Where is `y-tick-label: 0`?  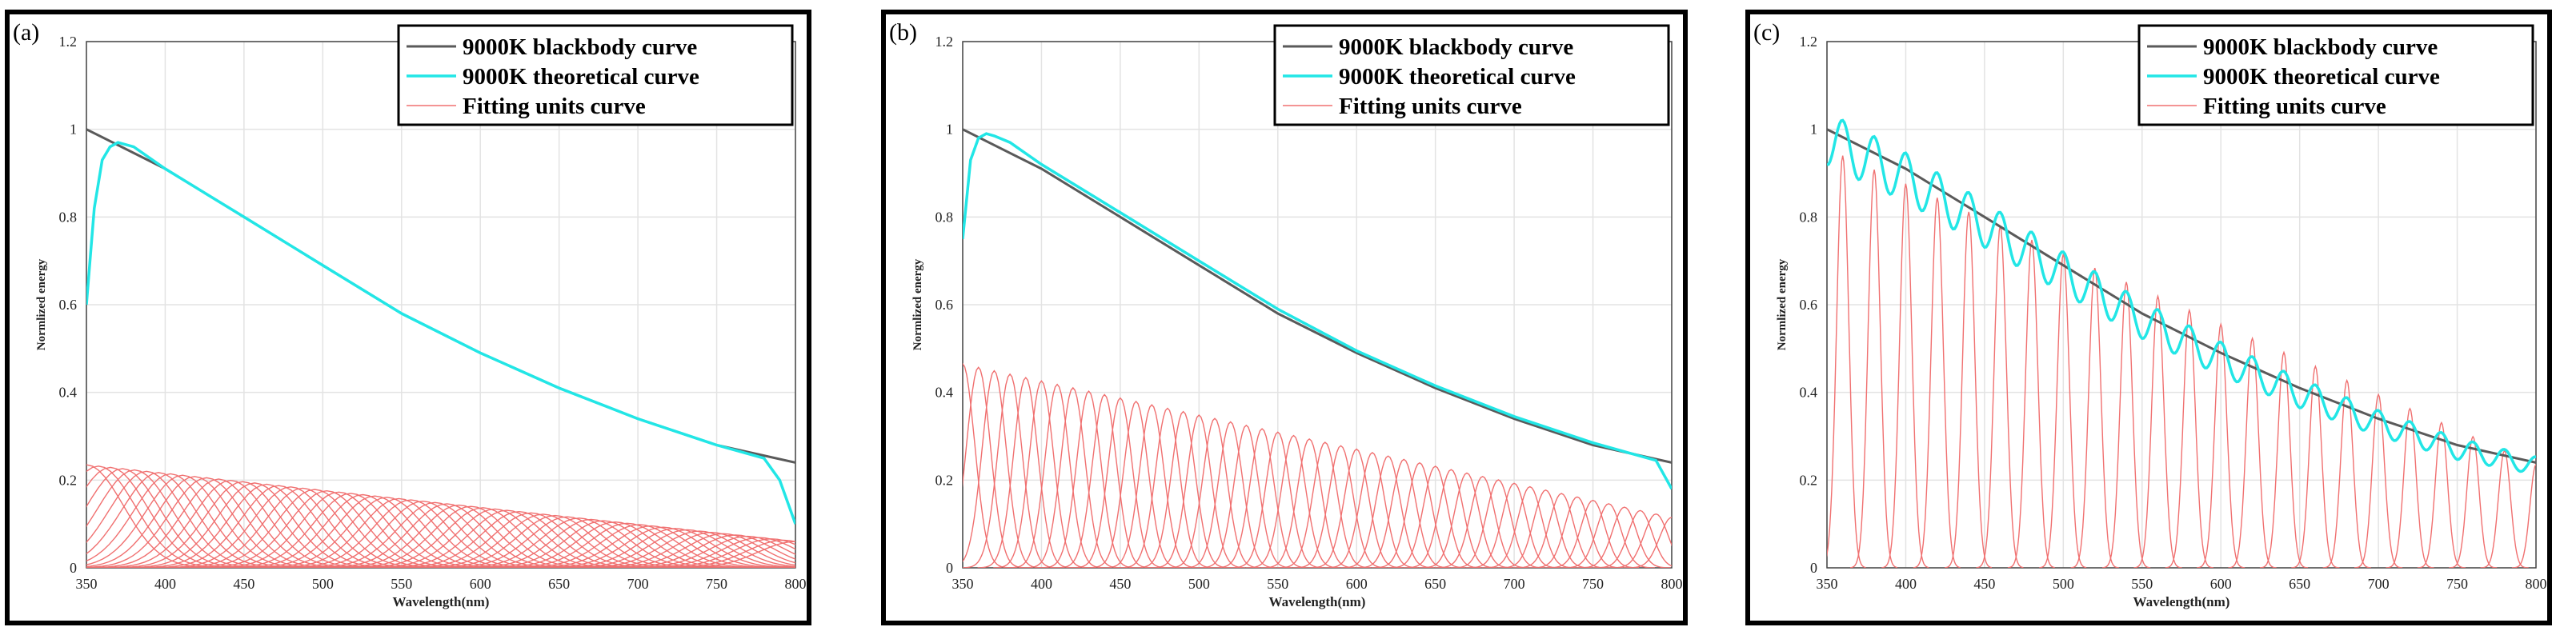 y-tick-label: 0 is located at coordinates (949, 568).